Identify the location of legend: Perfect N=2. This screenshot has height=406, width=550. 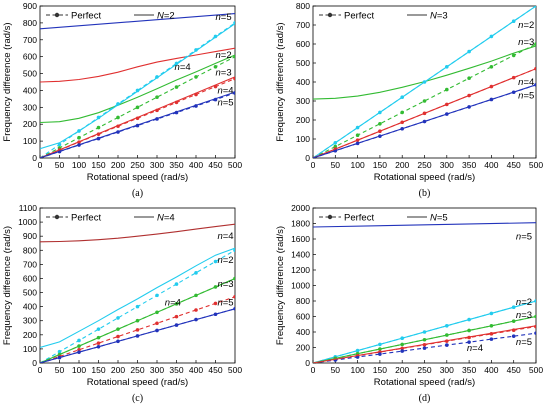
(110, 16).